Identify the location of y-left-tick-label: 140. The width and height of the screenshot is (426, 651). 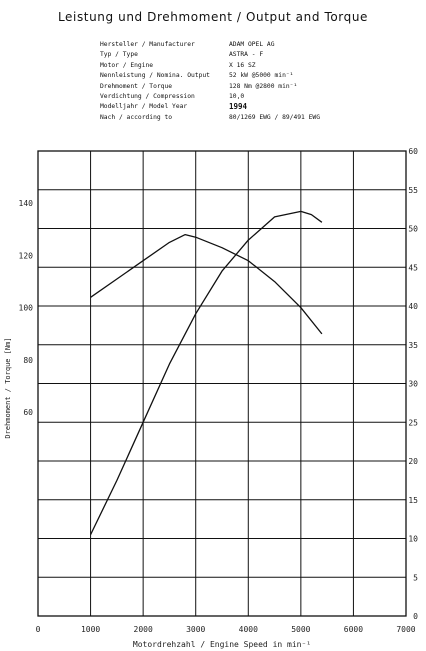
(26, 203).